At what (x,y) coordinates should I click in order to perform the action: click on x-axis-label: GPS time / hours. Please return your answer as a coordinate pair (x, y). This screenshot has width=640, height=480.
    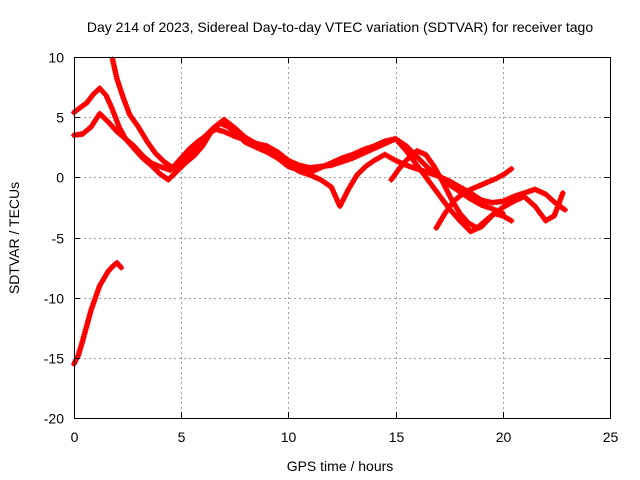
    Looking at the image, I should click on (340, 466).